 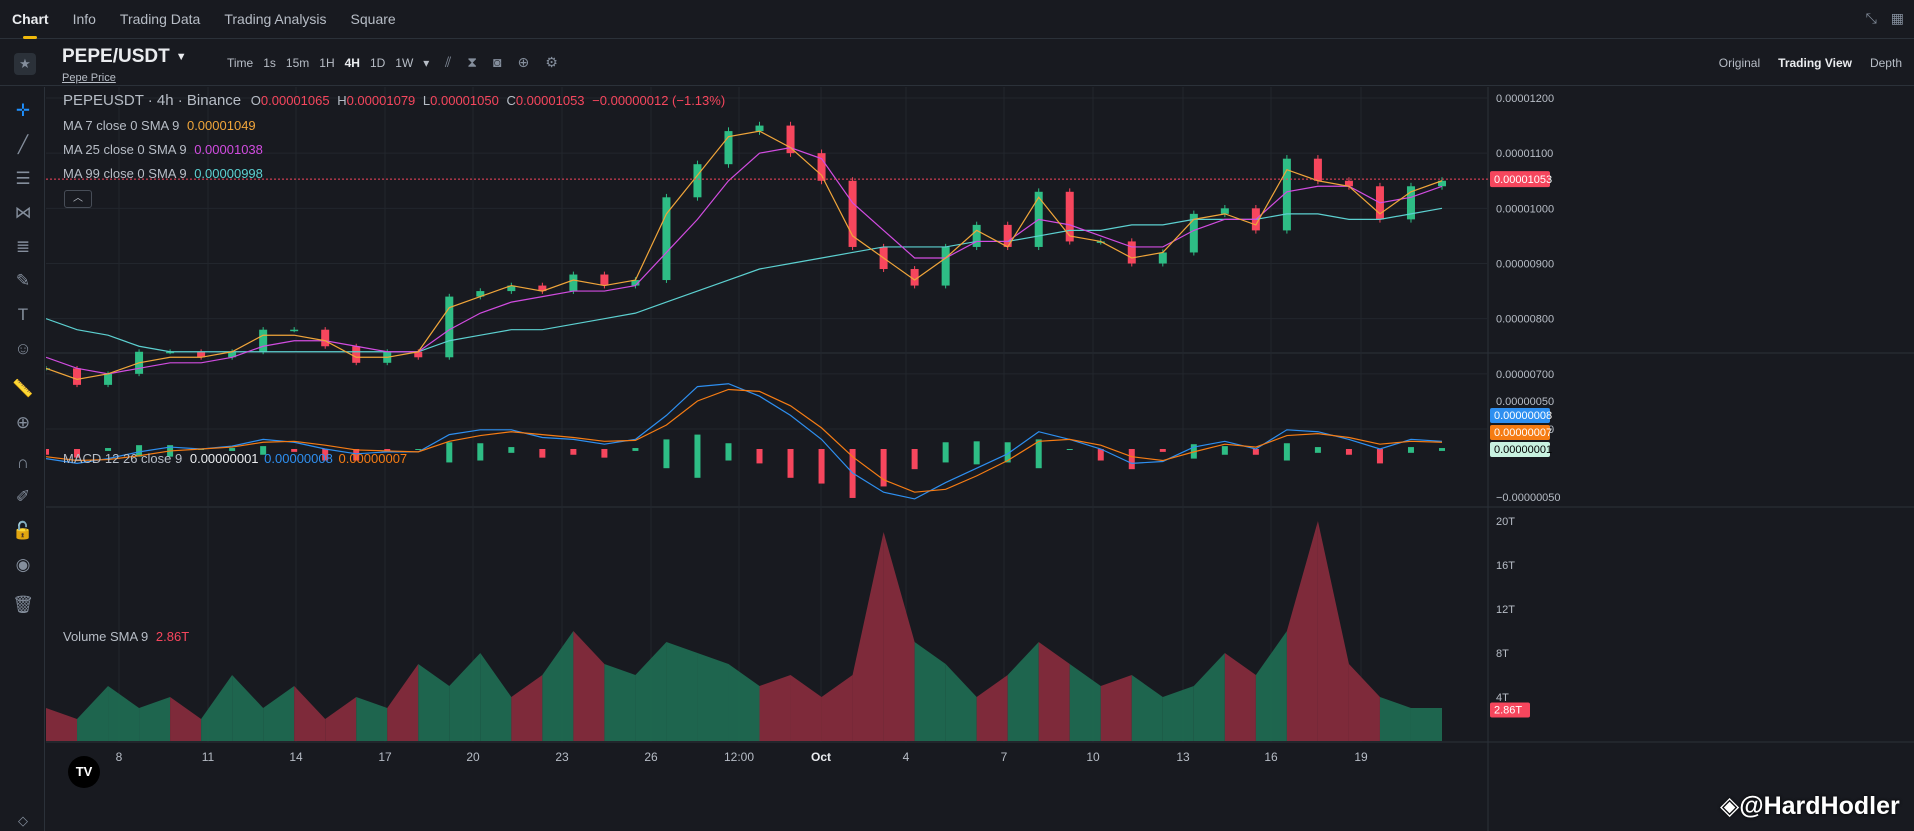 What do you see at coordinates (23, 280) in the screenshot?
I see `brush-icon: ✎` at bounding box center [23, 280].